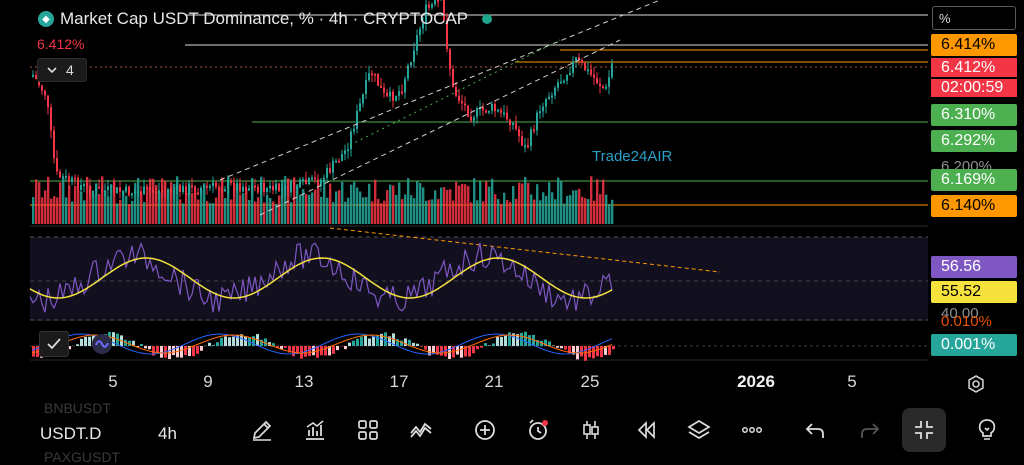 The image size is (1024, 465). I want to click on macd-value-label: 0.001%, so click(974, 345).